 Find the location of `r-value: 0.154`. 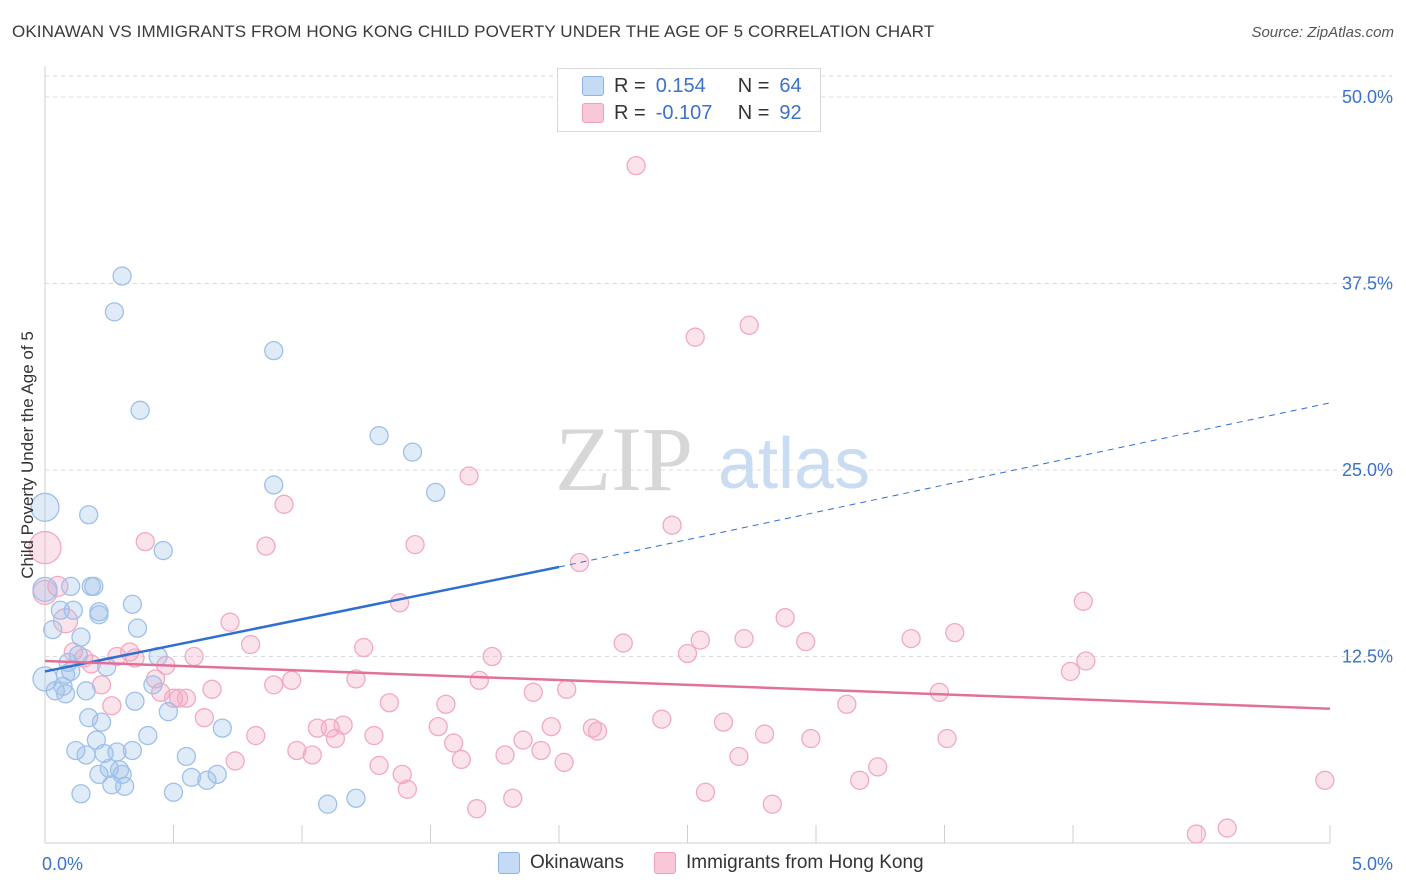

r-value: 0.154 is located at coordinates (680, 85).